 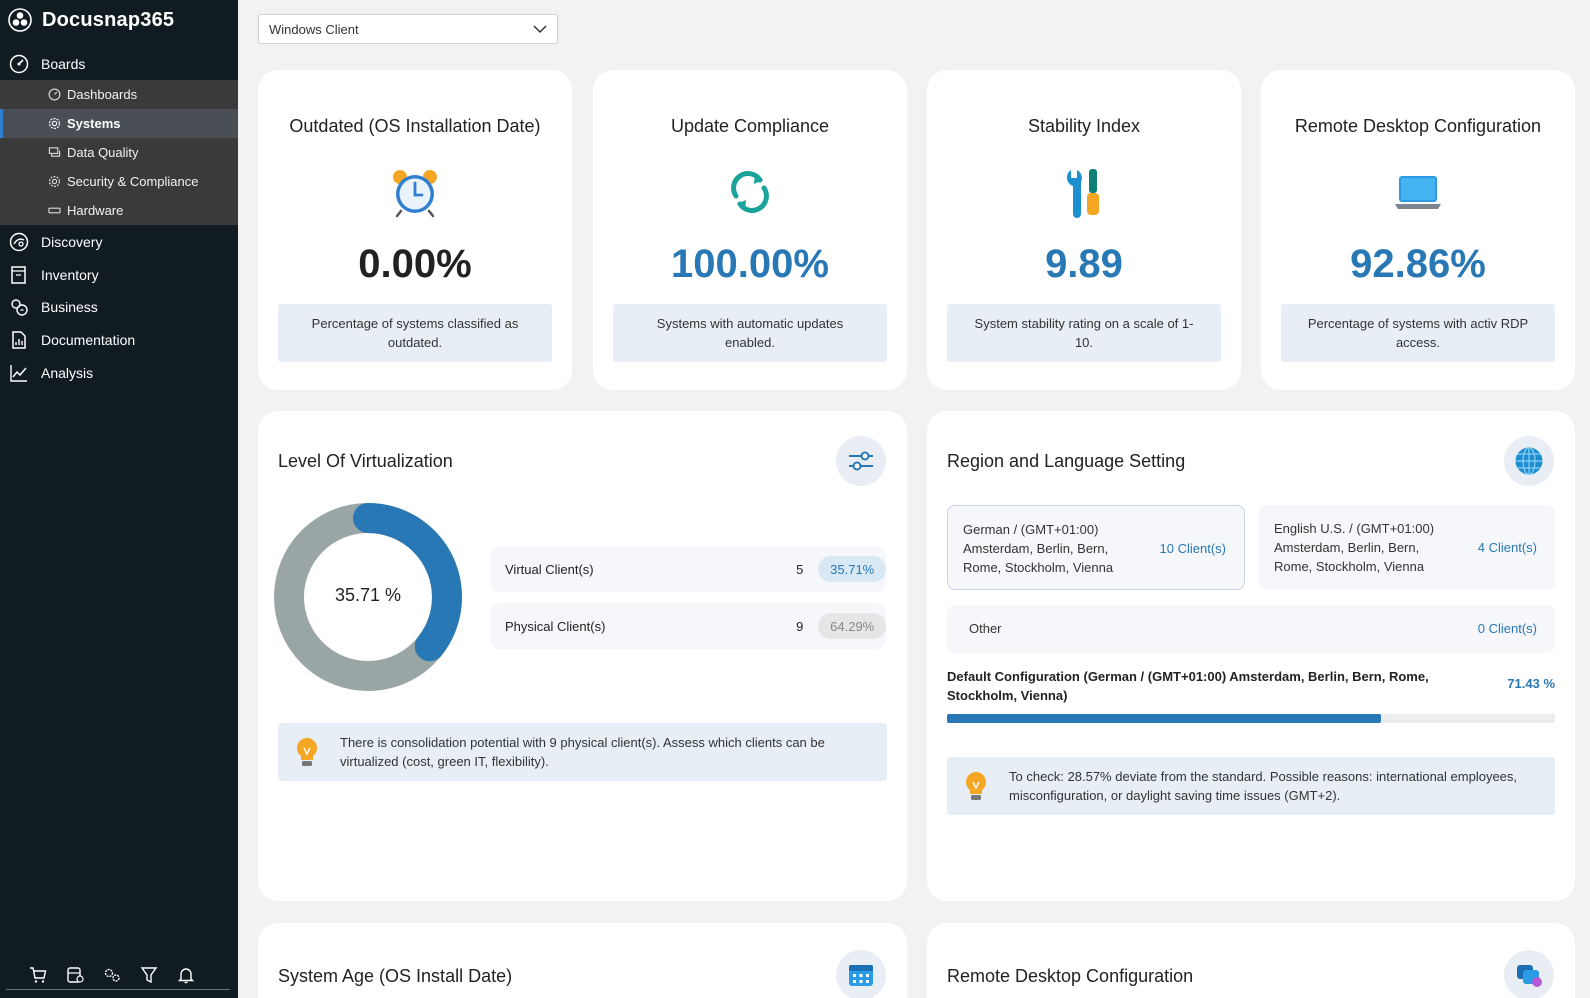 What do you see at coordinates (54, 153) in the screenshot?
I see `data-quality-icon` at bounding box center [54, 153].